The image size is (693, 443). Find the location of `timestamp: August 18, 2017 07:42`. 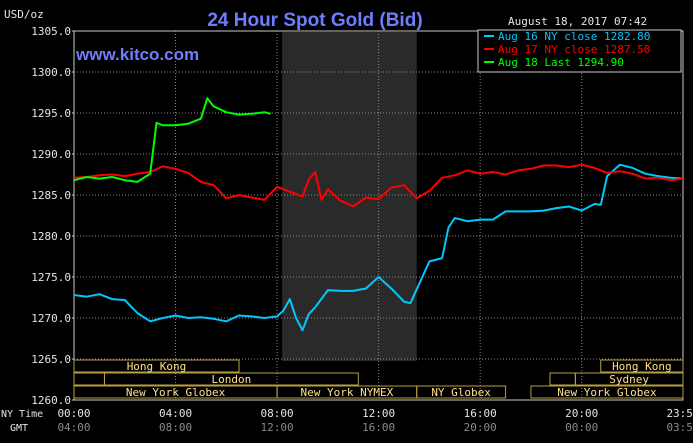

timestamp: August 18, 2017 07:42 is located at coordinates (577, 21).